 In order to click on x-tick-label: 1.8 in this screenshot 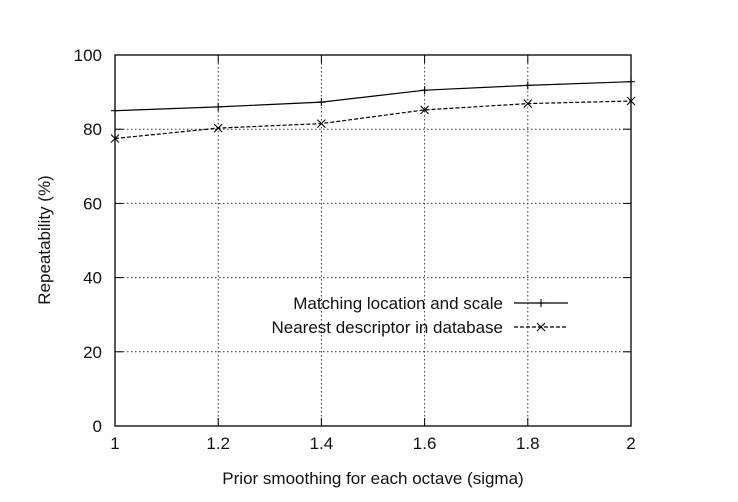, I will do `click(528, 443)`.